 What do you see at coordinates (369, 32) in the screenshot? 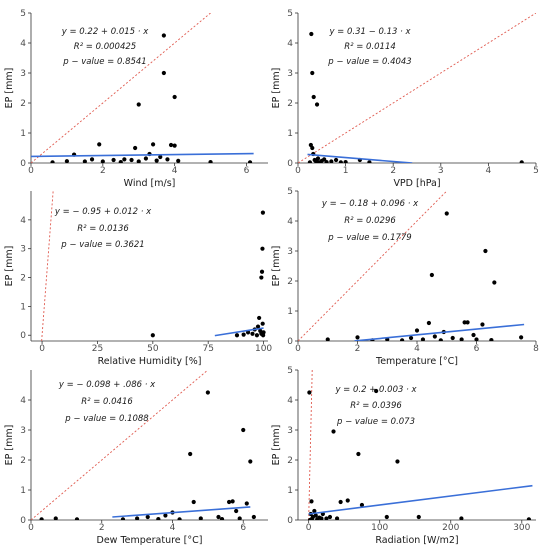
I see `stat-annotation: y = 0.31 − 0.13 · x` at bounding box center [369, 32].